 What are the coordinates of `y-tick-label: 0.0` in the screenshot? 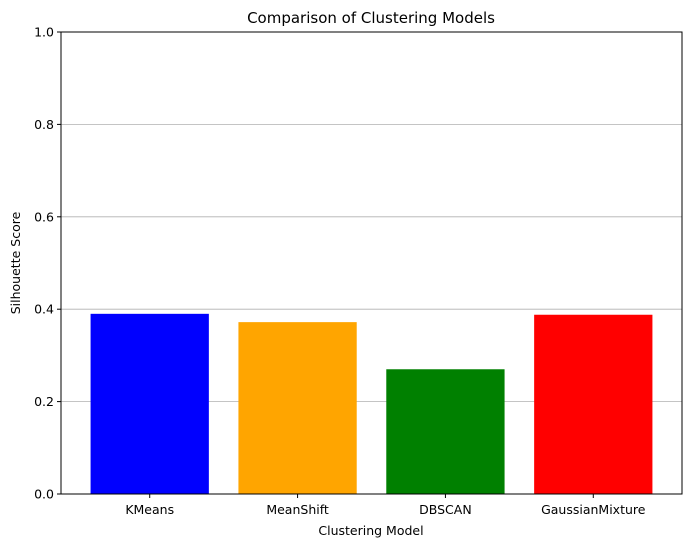 It's located at (44, 494).